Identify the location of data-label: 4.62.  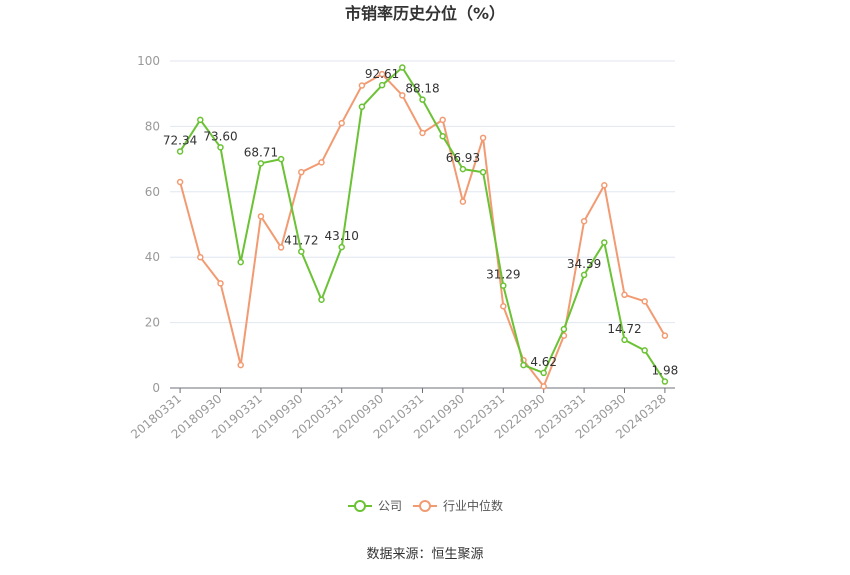
(543, 362).